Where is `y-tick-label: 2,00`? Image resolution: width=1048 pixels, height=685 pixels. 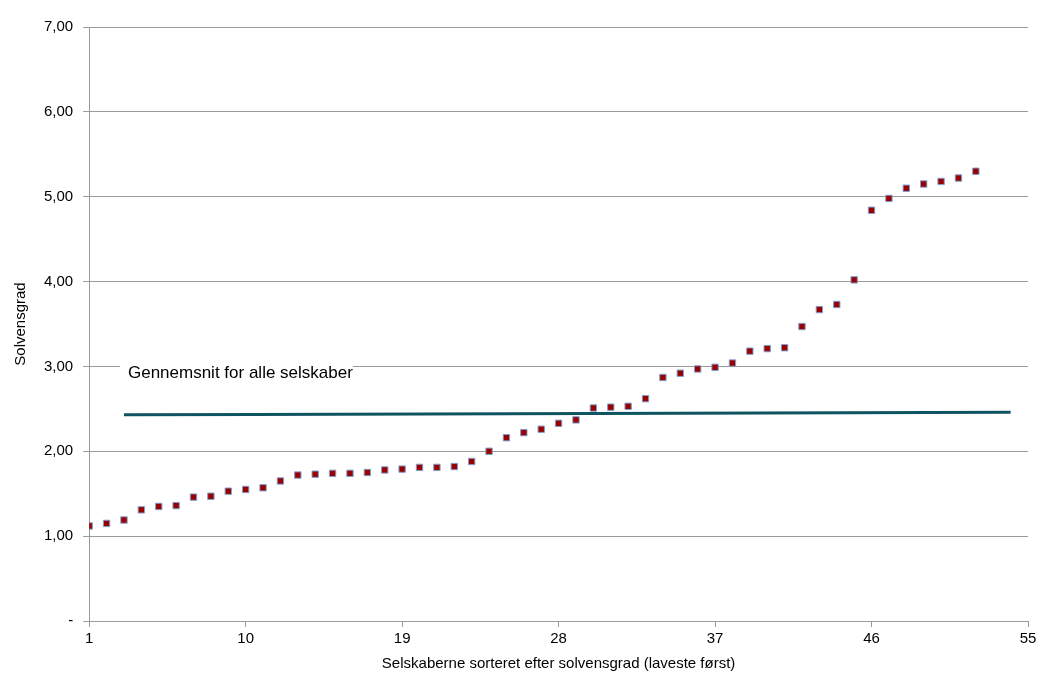 y-tick-label: 2,00 is located at coordinates (58, 450).